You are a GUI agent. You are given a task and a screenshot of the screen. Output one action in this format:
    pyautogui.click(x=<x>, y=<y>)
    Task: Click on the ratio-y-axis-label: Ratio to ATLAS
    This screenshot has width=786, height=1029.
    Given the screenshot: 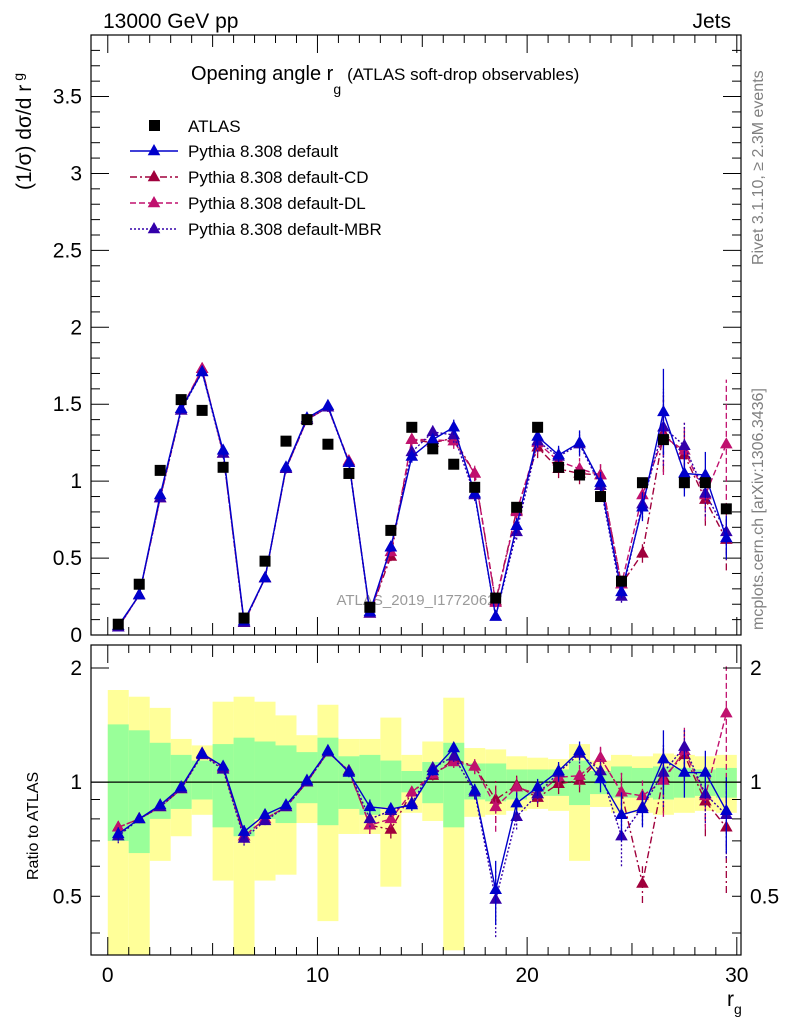 What is the action you would take?
    pyautogui.click(x=33, y=826)
    